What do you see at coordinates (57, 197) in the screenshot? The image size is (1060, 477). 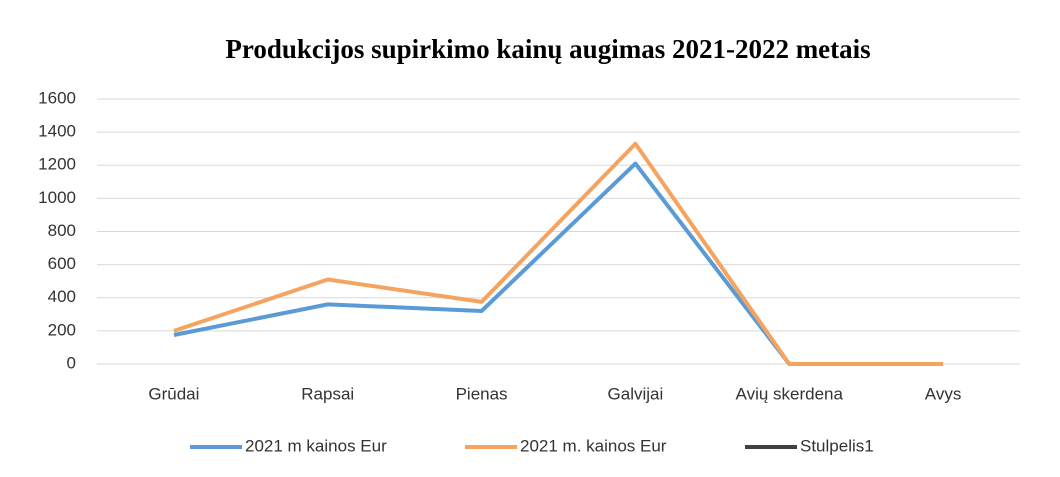 I see `y-tick-label: 1000` at bounding box center [57, 197].